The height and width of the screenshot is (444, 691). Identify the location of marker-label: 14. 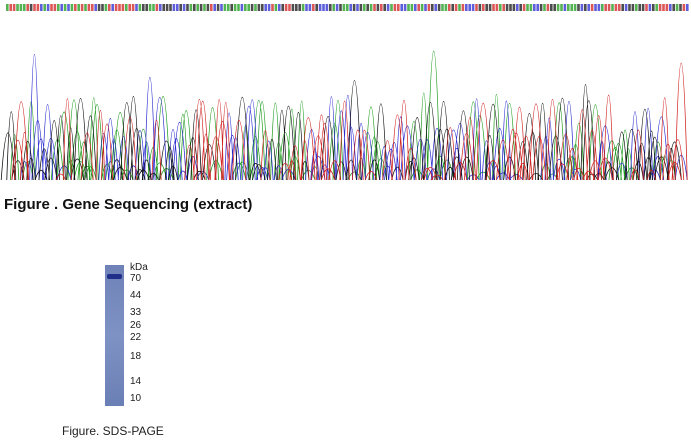
(136, 381).